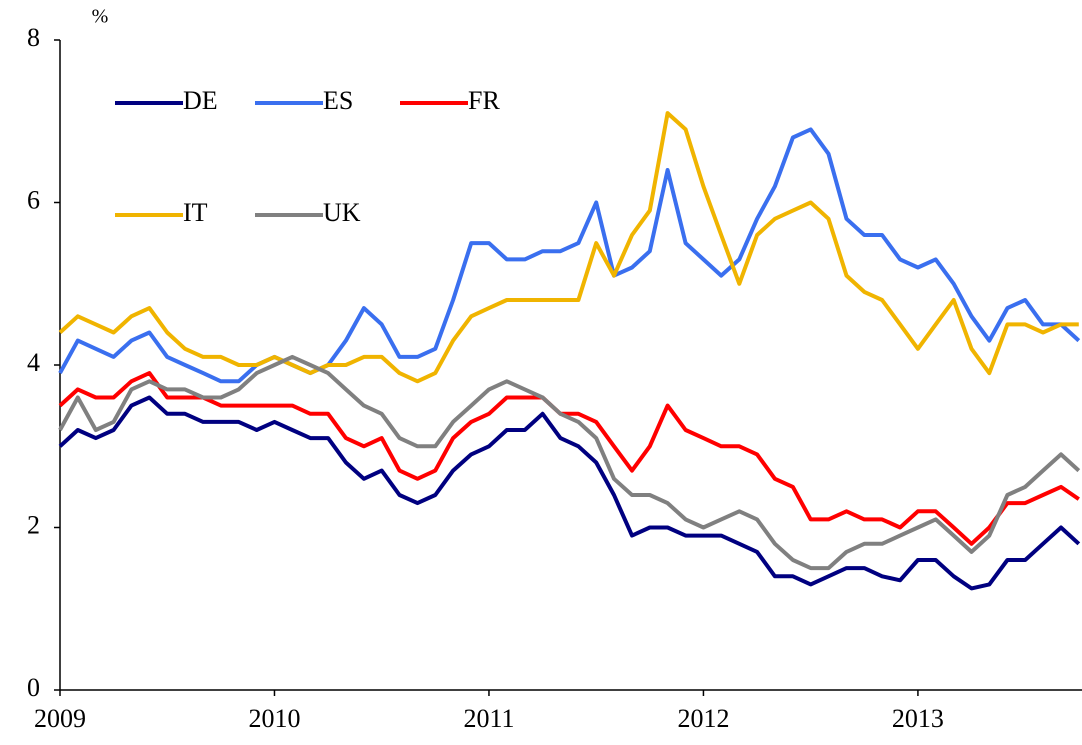  Describe the element at coordinates (918, 718) in the screenshot. I see `x-tick-label: 2013` at that location.